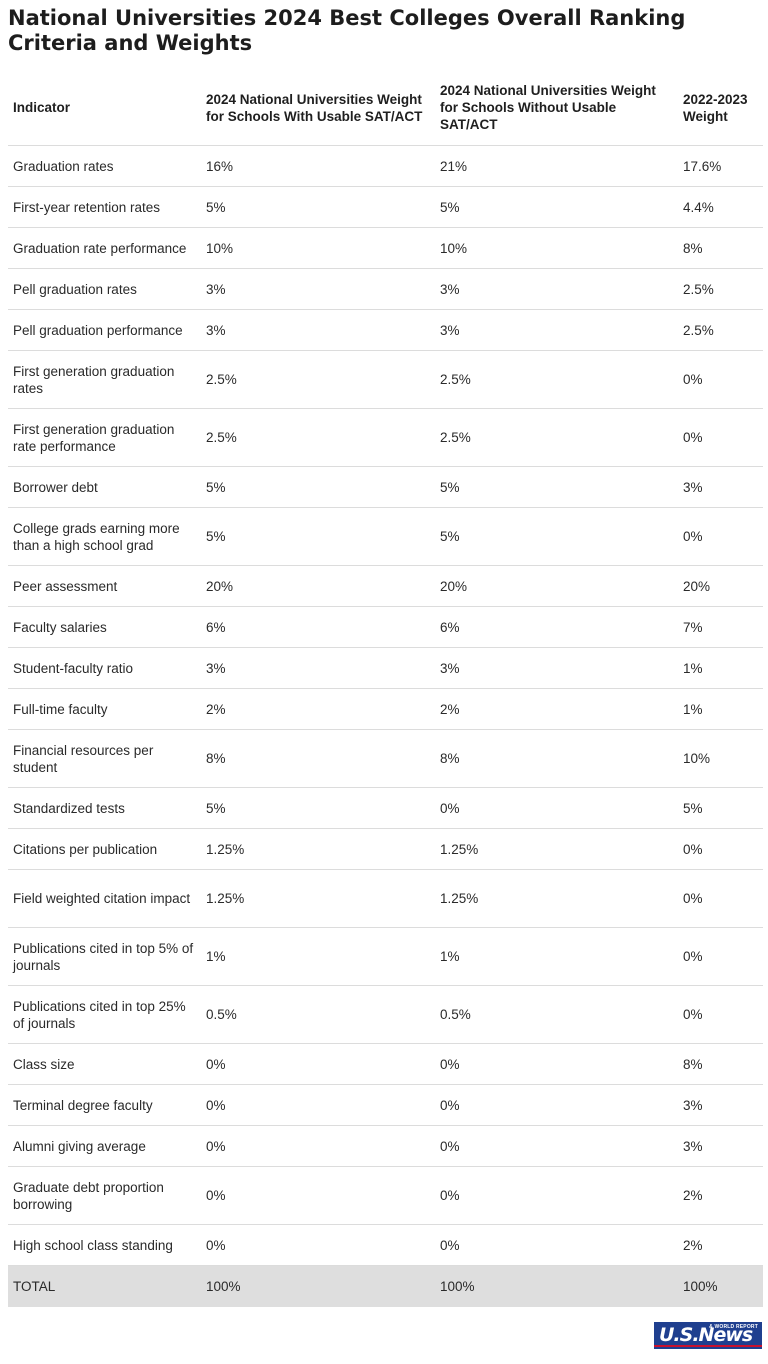 The height and width of the screenshot is (1364, 768). What do you see at coordinates (104, 379) in the screenshot?
I see `cell-indicator: First generation graduation rates` at bounding box center [104, 379].